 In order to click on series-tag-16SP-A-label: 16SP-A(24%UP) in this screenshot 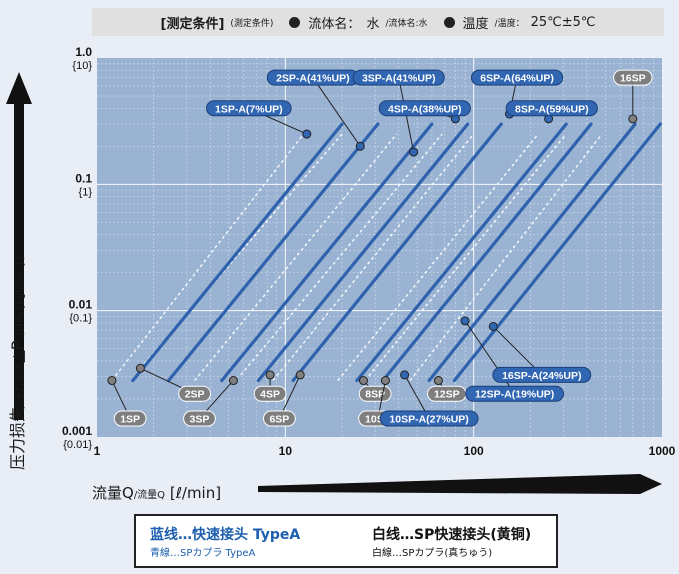, I will do `click(541, 376)`.